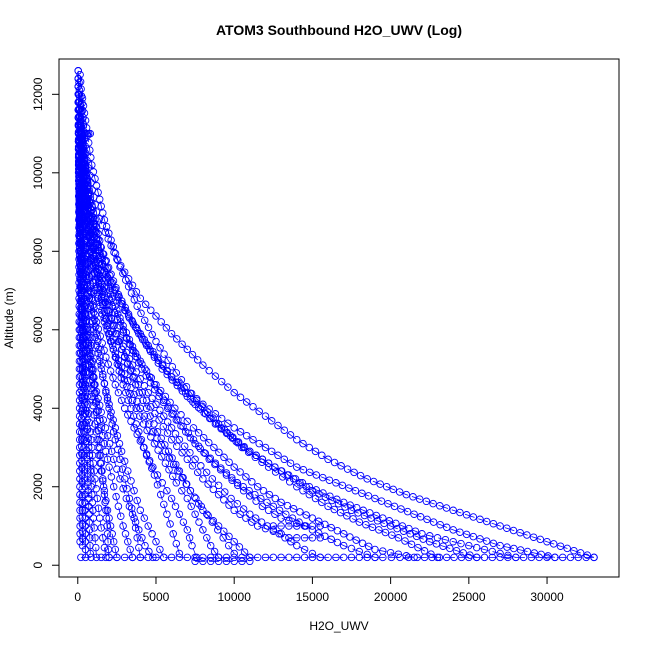 Image resolution: width=650 pixels, height=650 pixels. I want to click on x-tick-label: 25000, so click(469, 597).